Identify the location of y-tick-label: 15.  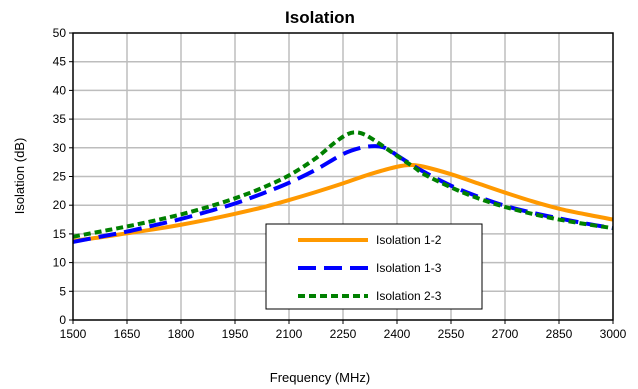
(60, 234).